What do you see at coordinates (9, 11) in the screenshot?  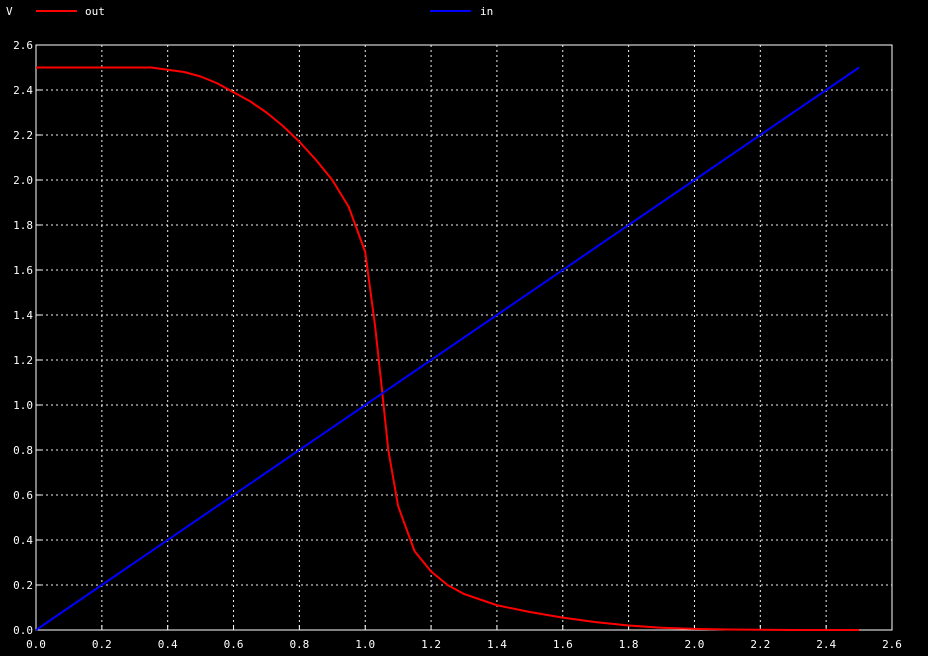 I see `unit-label: V` at bounding box center [9, 11].